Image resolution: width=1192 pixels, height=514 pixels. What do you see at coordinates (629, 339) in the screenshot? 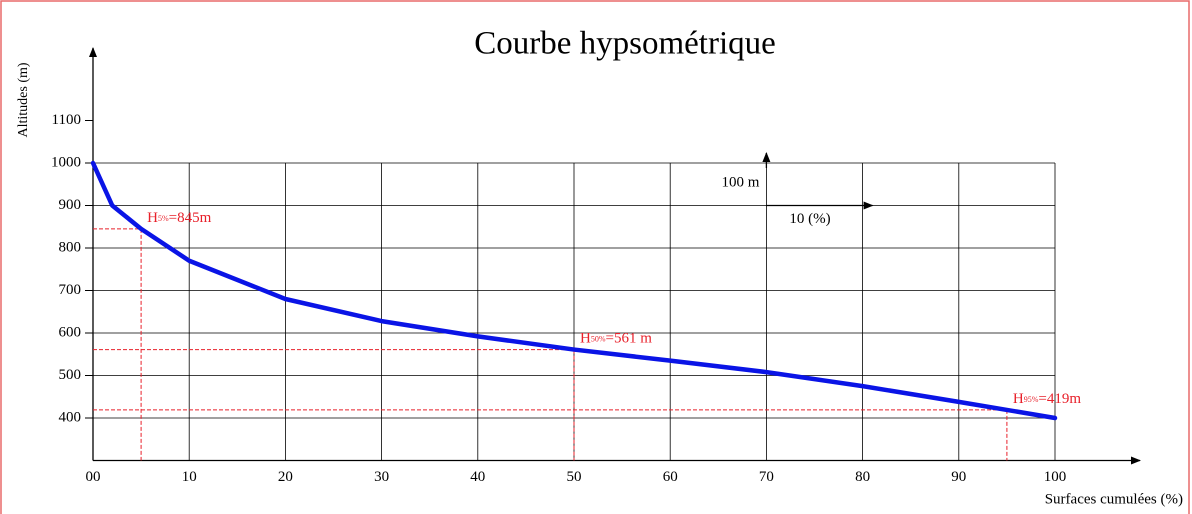
I see `annotation-text: =561 m` at bounding box center [629, 339].